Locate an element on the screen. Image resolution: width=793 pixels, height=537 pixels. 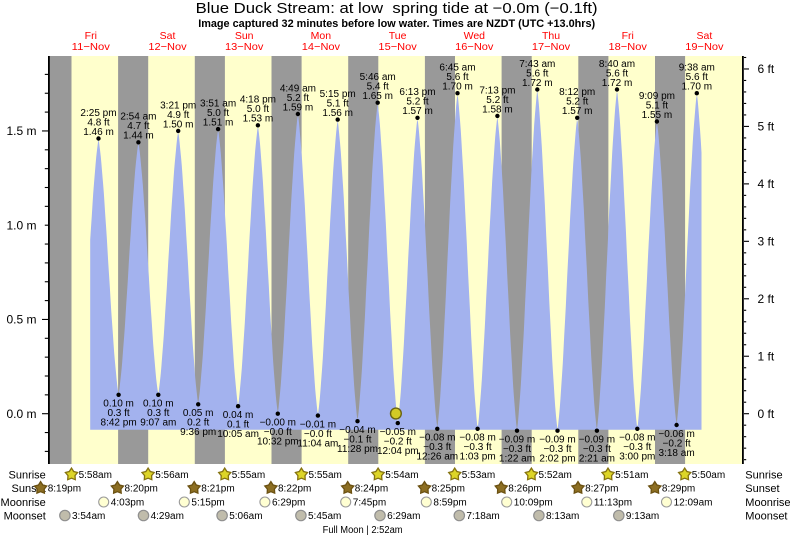
svg-text: 0.0 m is located at coordinates (21, 414).